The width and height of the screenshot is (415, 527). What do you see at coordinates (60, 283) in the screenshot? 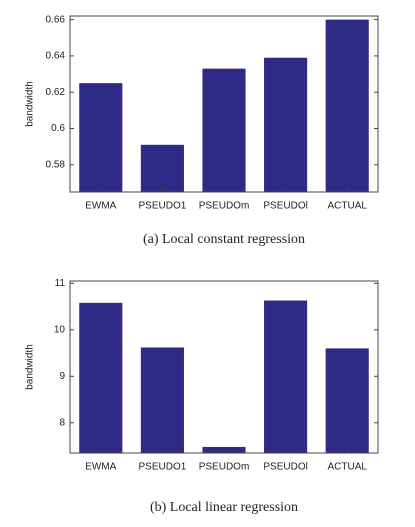
I see `y-tick-label: 11` at bounding box center [60, 283].